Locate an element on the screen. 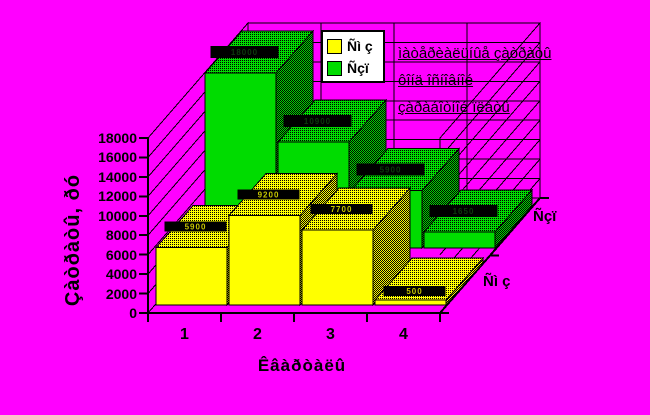  value-axis-tick-label: 0 is located at coordinates (133, 313).